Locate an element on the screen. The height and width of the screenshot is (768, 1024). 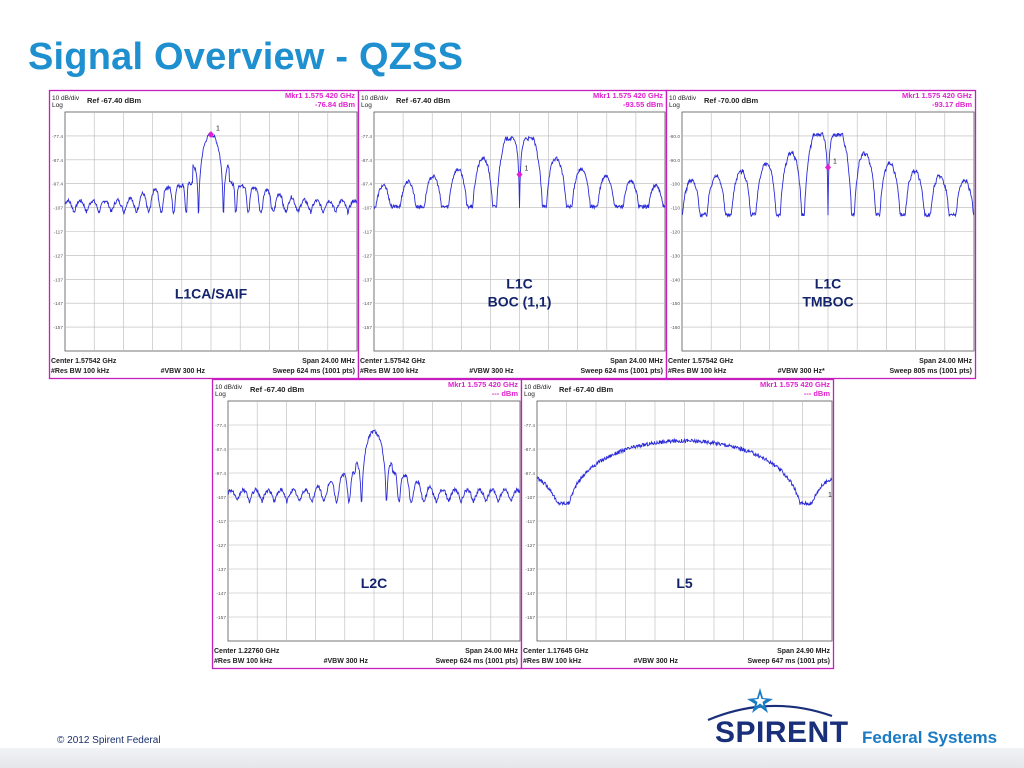
span-label: Span 24.90 MHz is located at coordinates (803, 651).